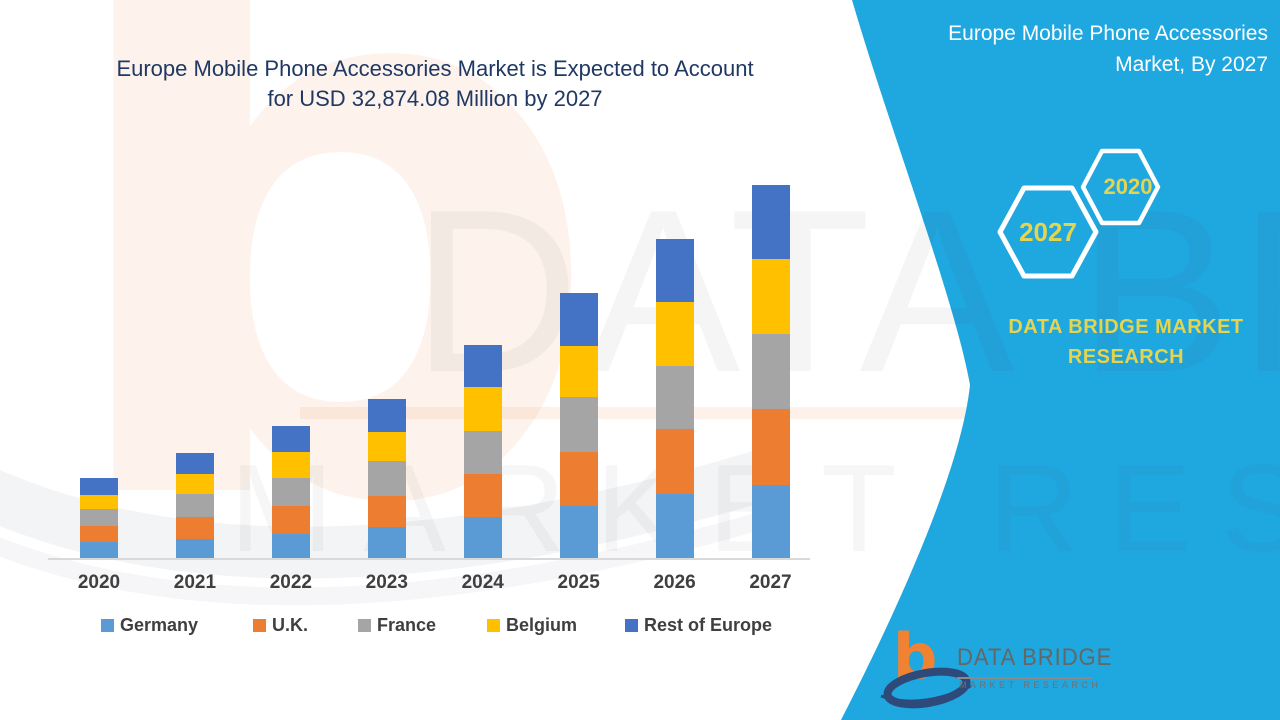 This screenshot has height=720, width=1280. I want to click on data-bridge-logo: b DATA BRIDGE MARKET RESEARCH, so click(1002, 667).